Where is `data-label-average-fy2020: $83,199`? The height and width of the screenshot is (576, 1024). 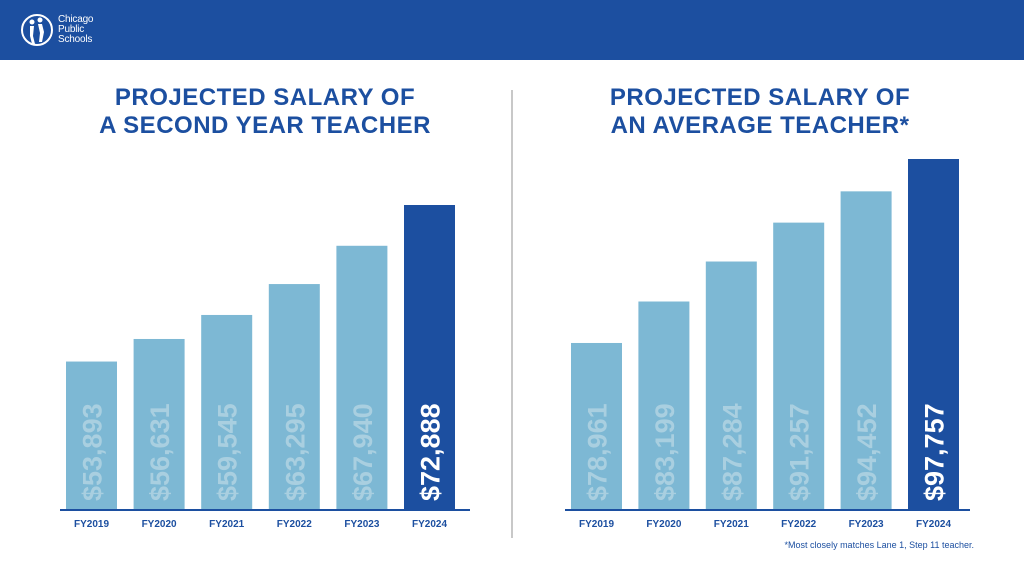 data-label-average-fy2020: $83,199 is located at coordinates (665, 452).